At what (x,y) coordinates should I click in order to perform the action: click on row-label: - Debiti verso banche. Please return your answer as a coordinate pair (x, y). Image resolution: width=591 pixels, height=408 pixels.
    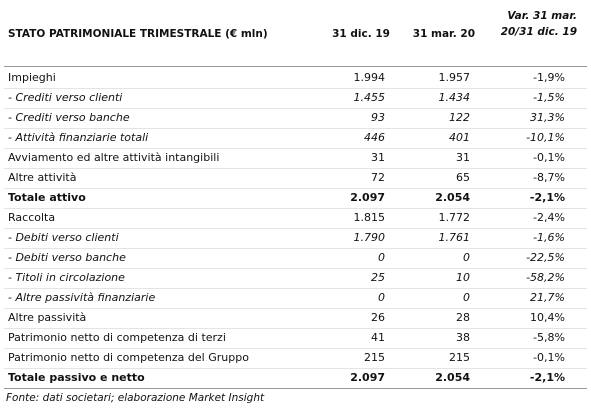
    Looking at the image, I should click on (67, 257).